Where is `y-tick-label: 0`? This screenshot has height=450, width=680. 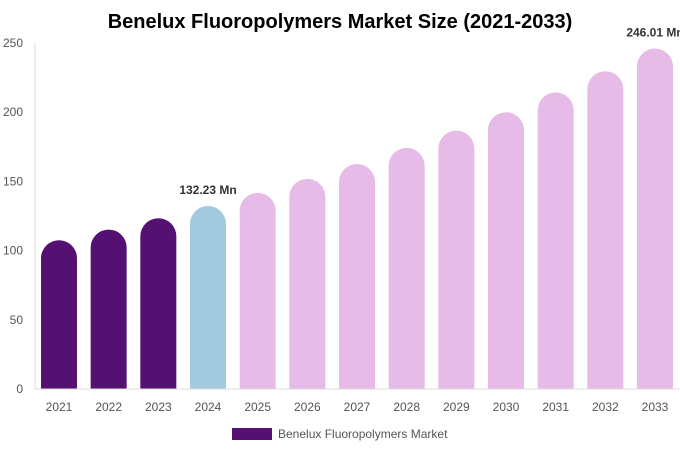 y-tick-label: 0 is located at coordinates (19, 389).